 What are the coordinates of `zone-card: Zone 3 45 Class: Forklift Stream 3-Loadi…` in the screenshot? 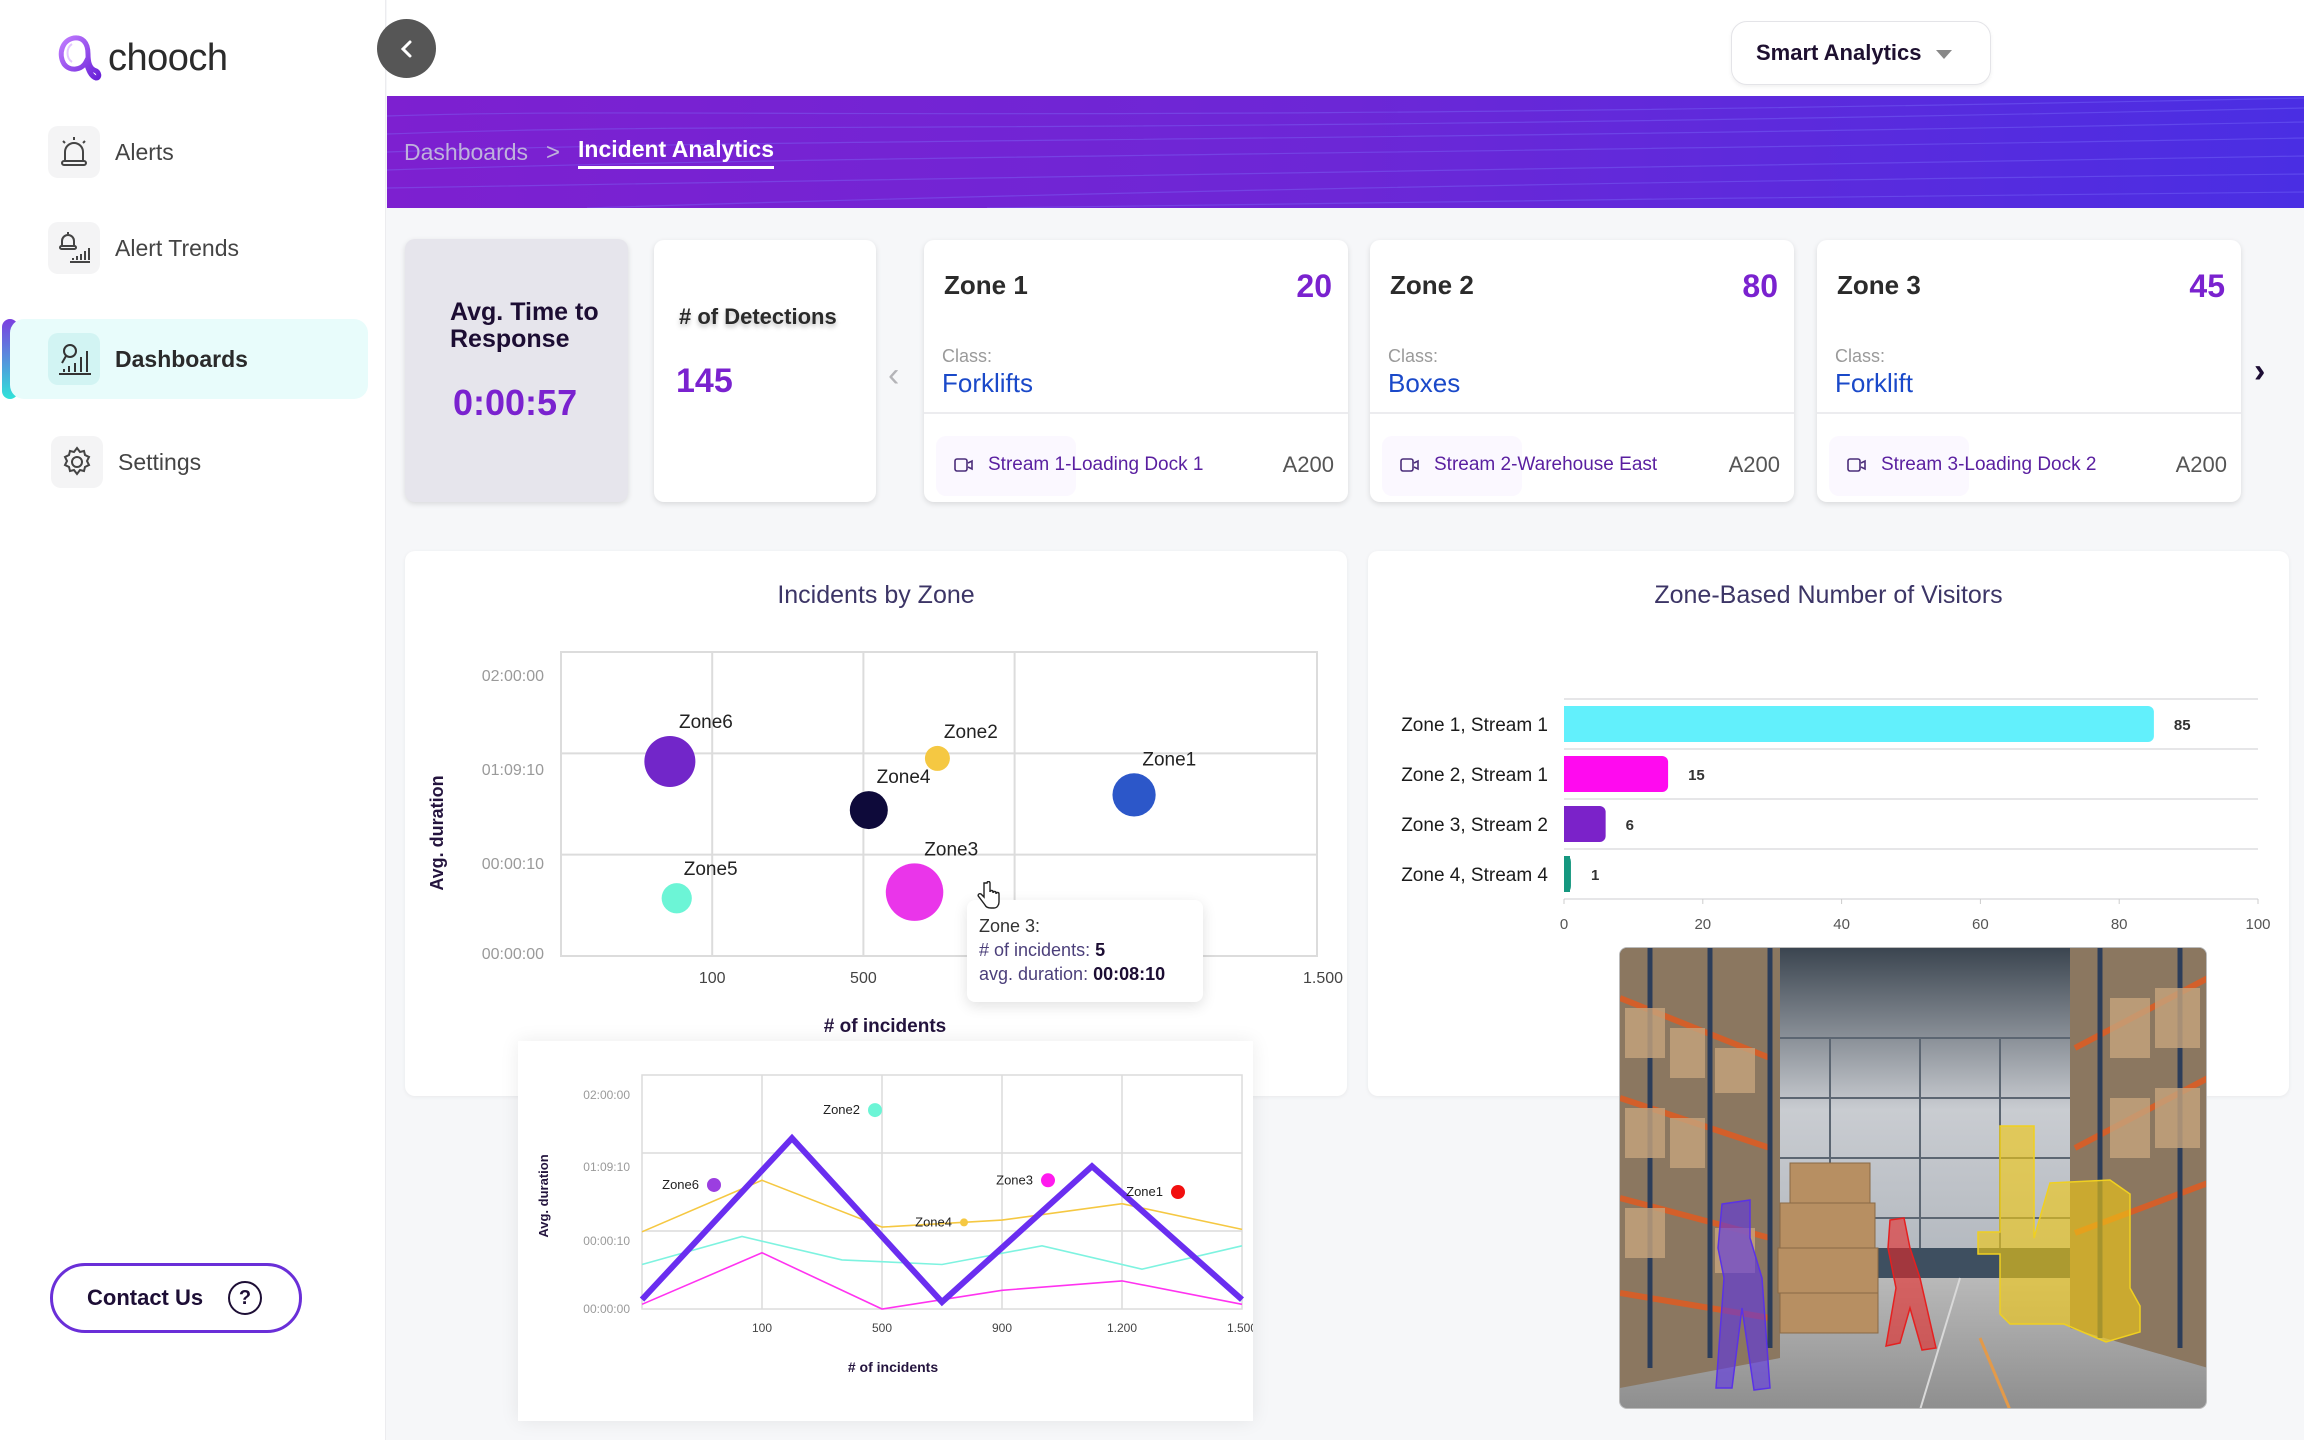 It's located at (2029, 371).